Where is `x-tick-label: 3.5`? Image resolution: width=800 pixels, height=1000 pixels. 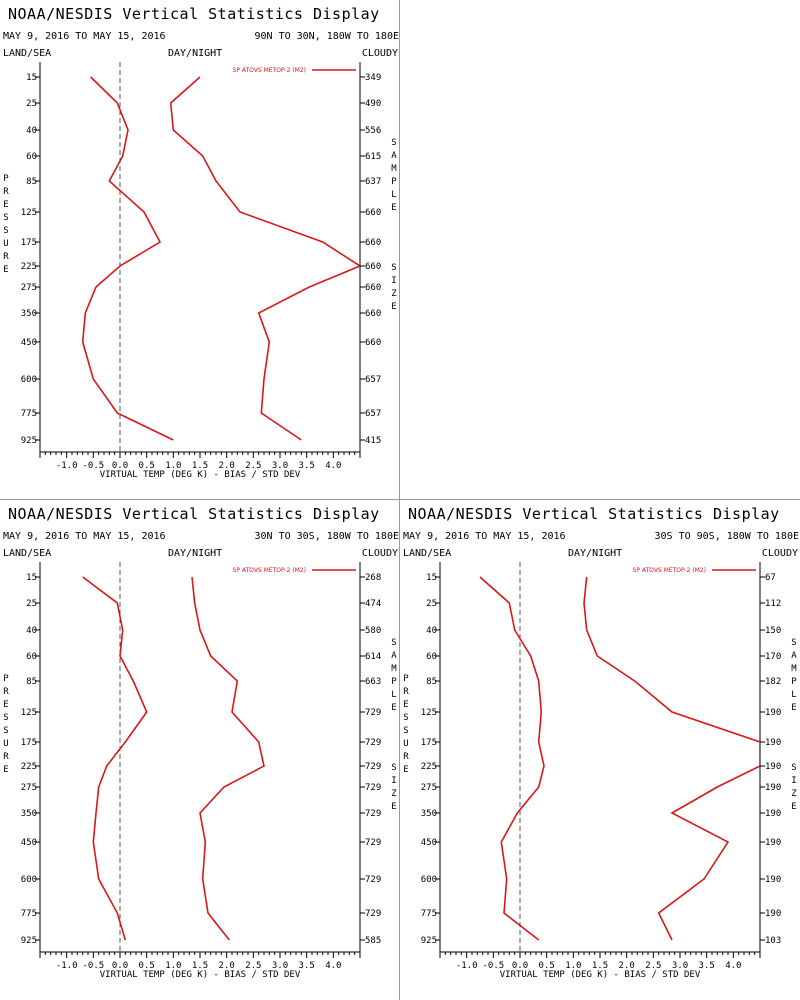 x-tick-label: 3.5 is located at coordinates (307, 466).